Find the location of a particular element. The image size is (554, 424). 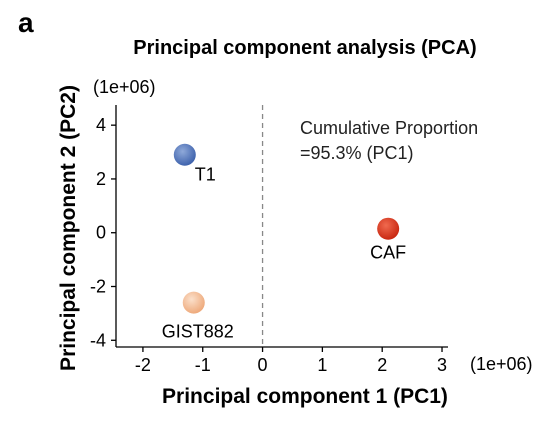

y-tick-label: -4 is located at coordinates (98, 340).